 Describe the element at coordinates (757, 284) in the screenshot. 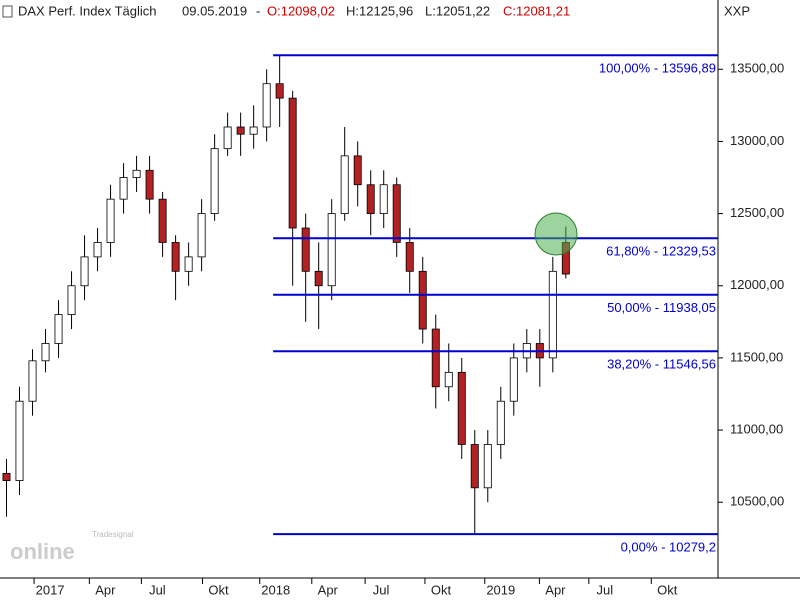

I see `y-tick-label: 12000,00` at that location.